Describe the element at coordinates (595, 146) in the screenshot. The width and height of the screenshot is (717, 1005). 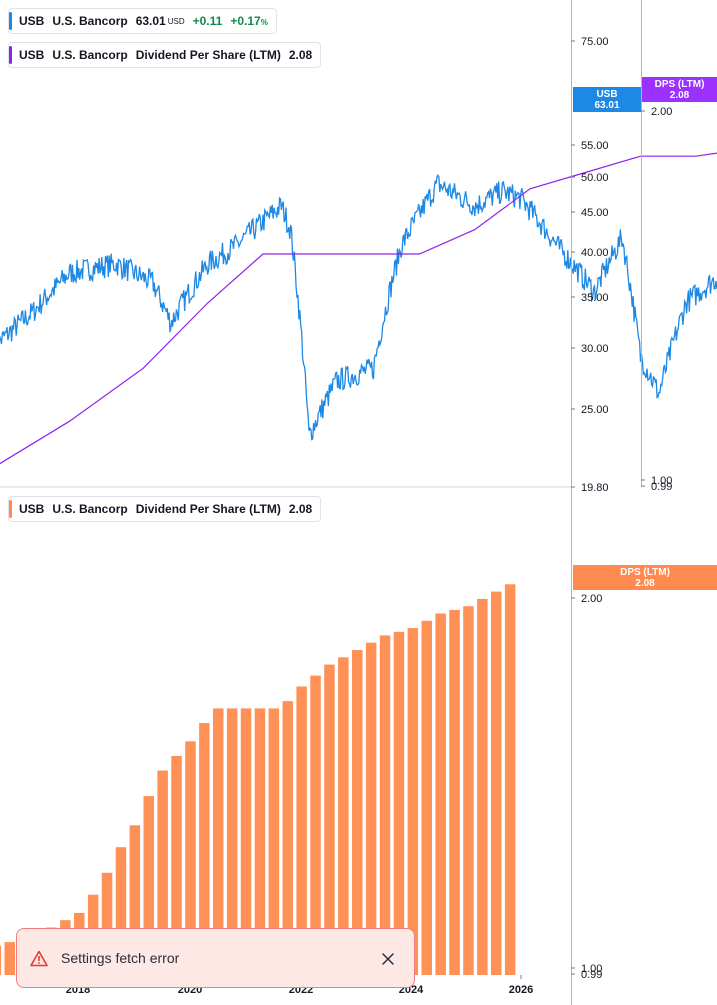
I see `price-tick-label: 55.00` at that location.